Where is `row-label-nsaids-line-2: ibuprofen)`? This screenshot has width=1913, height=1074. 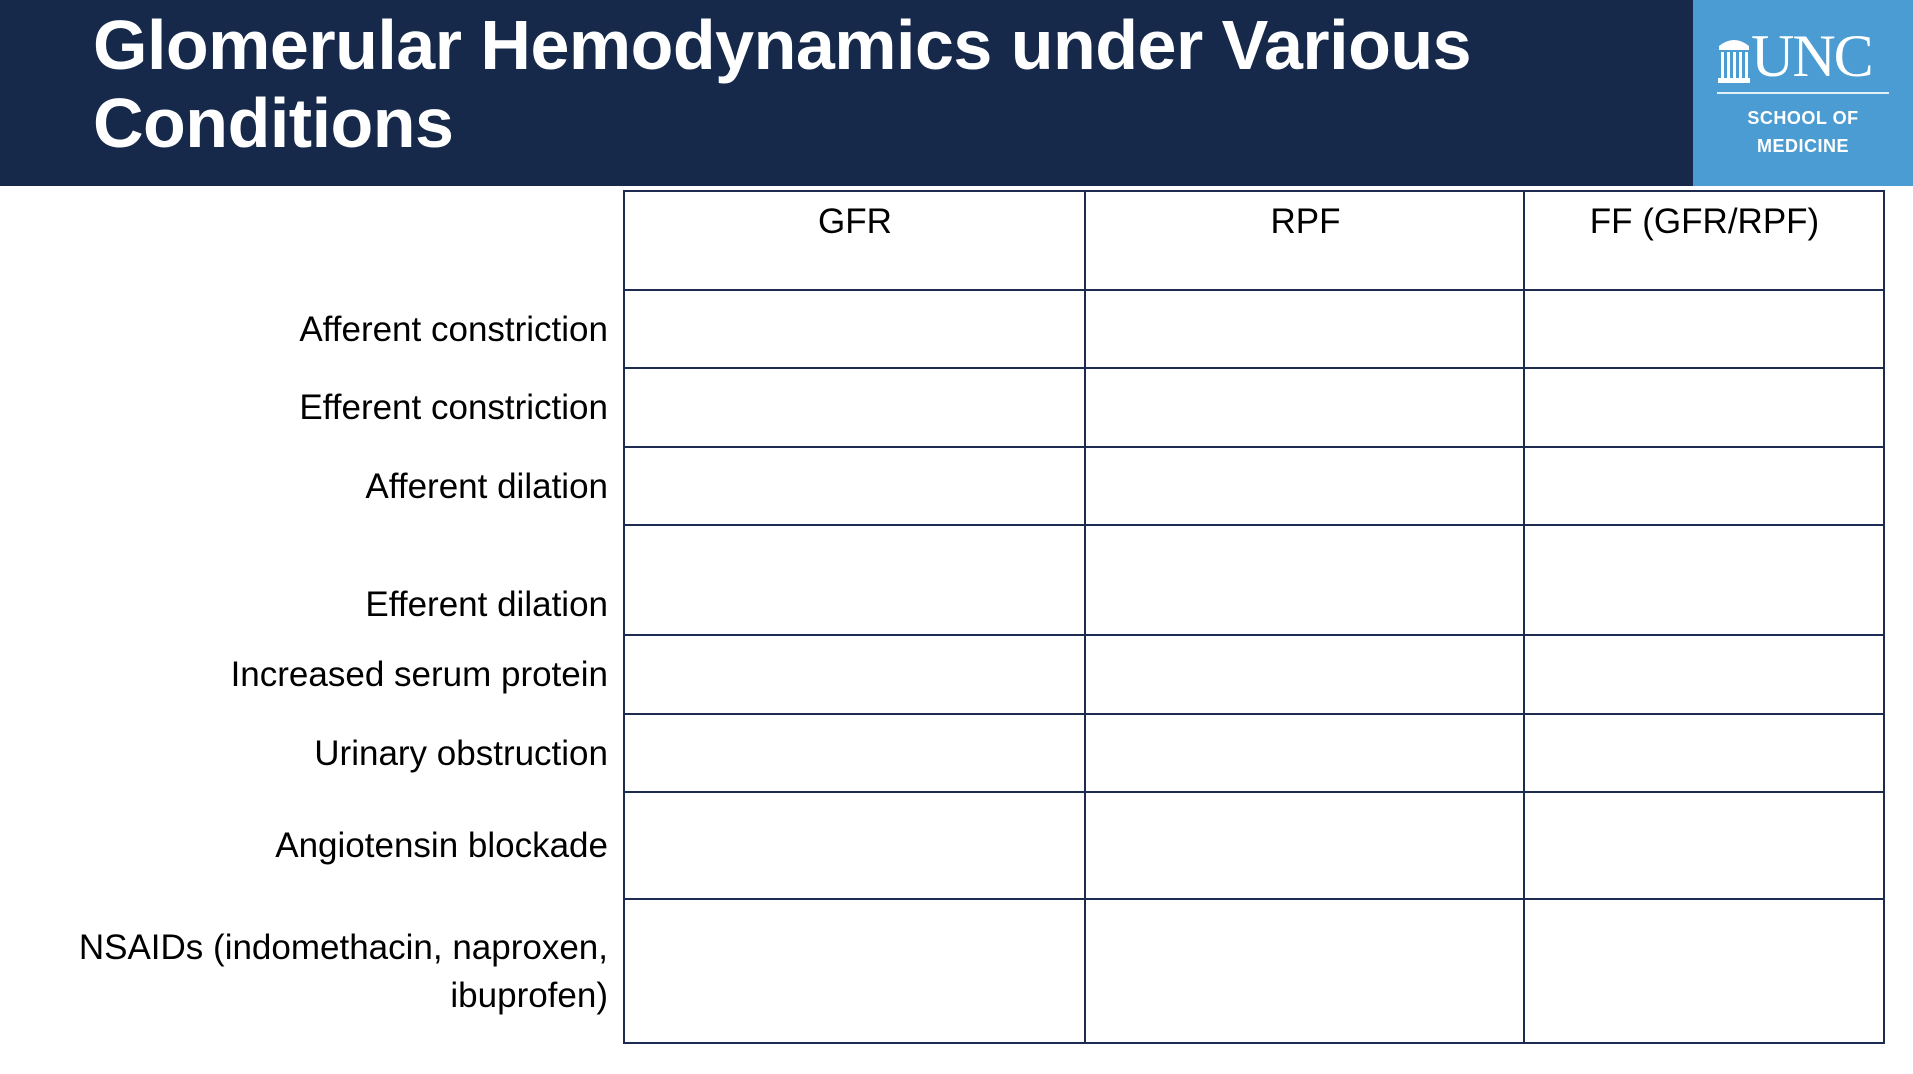
row-label-nsaids-line-2: ibuprofen) is located at coordinates (529, 995).